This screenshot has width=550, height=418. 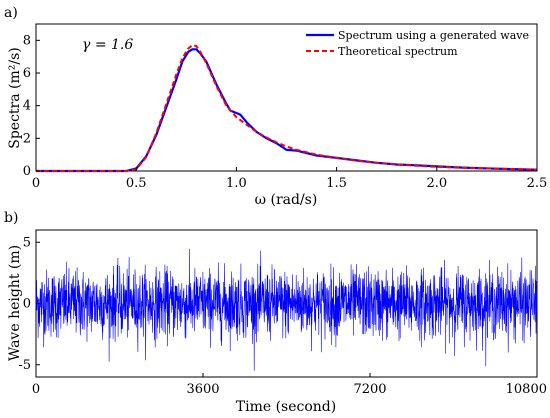 What do you see at coordinates (27, 73) in the screenshot?
I see `y-tick-label: 6` at bounding box center [27, 73].